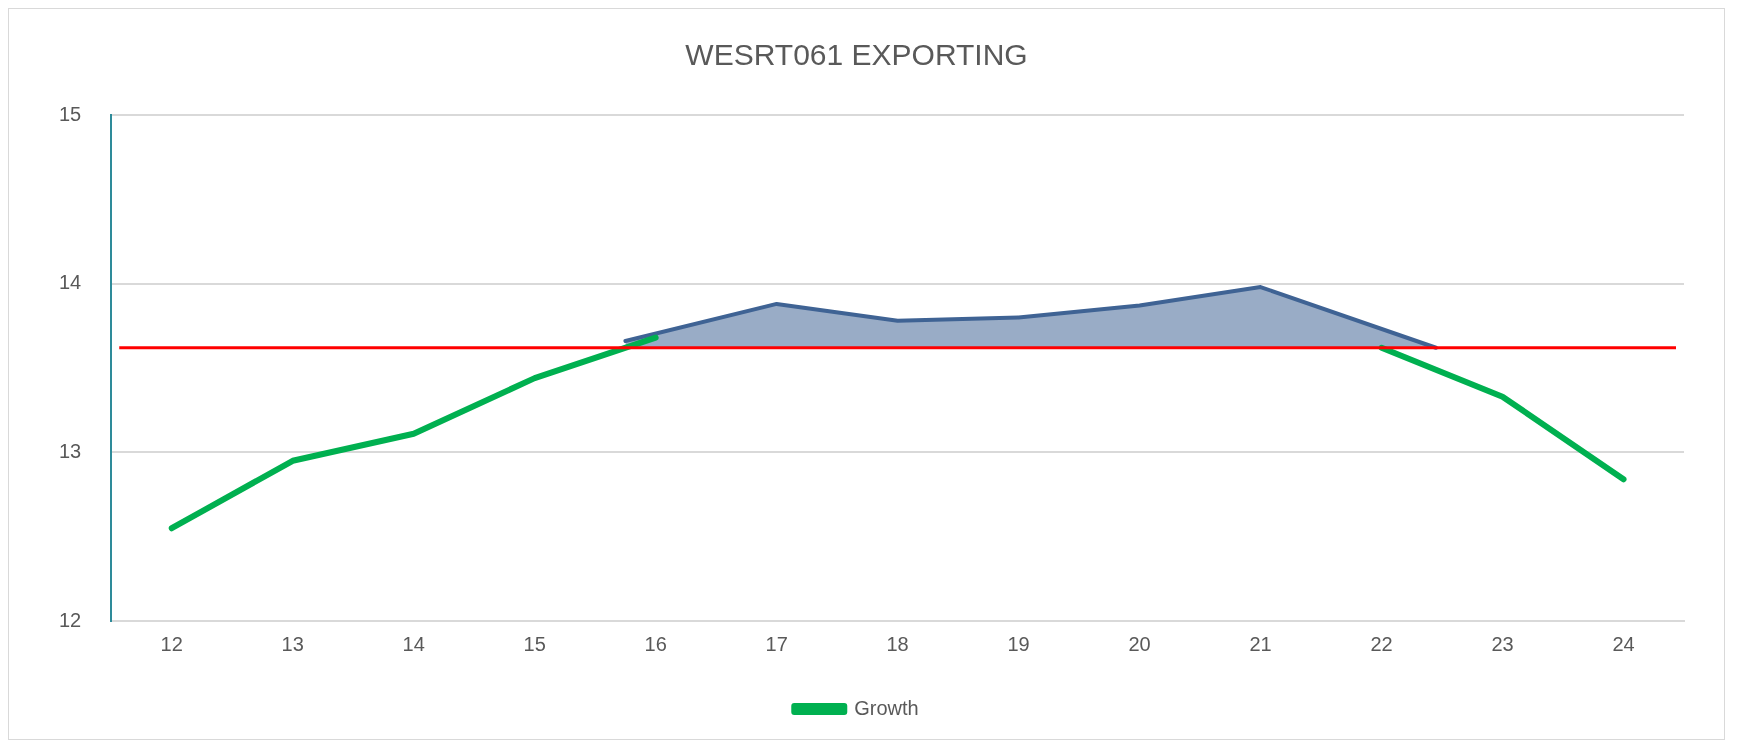  What do you see at coordinates (70, 113) in the screenshot?
I see `y-tick-label: 15` at bounding box center [70, 113].